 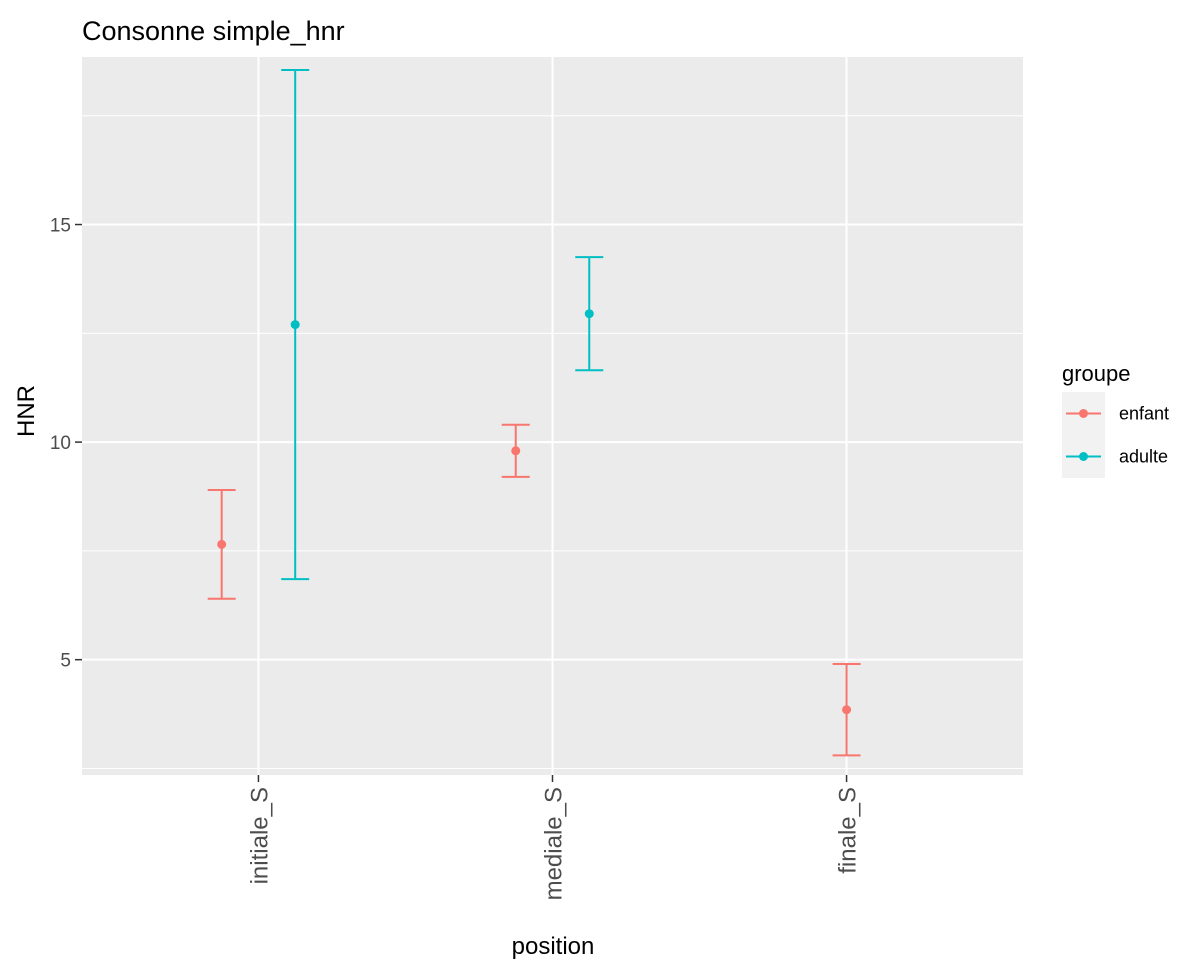 I want to click on x-tick-label: mediale_S, so click(x=554, y=843).